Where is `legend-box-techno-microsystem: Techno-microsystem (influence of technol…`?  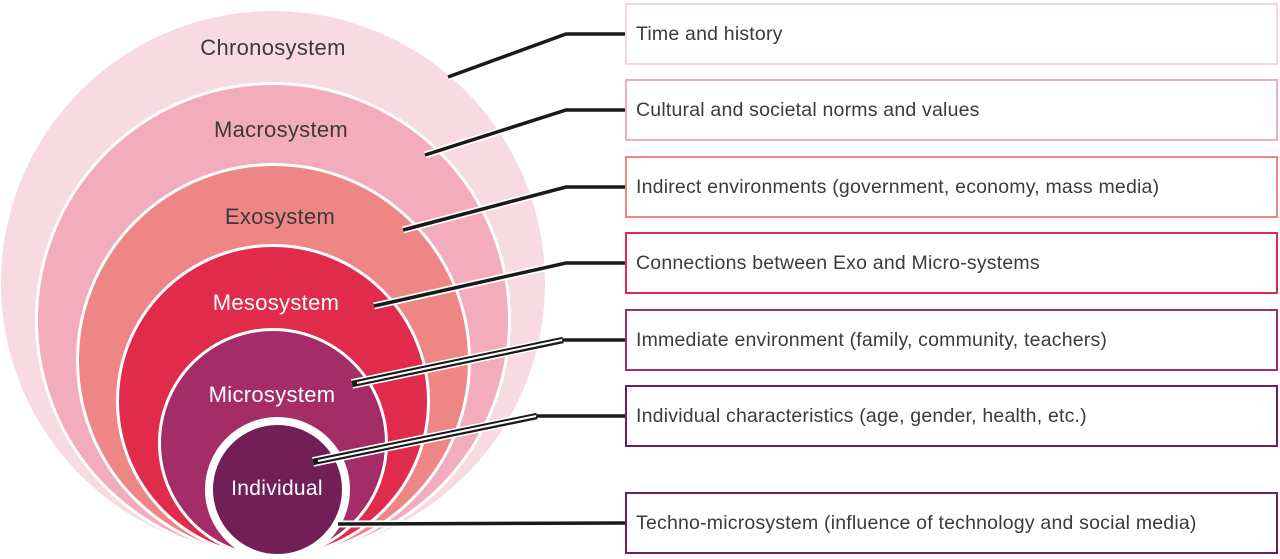
legend-box-techno-microsystem: Techno-microsystem (influence of technol… is located at coordinates (951, 523).